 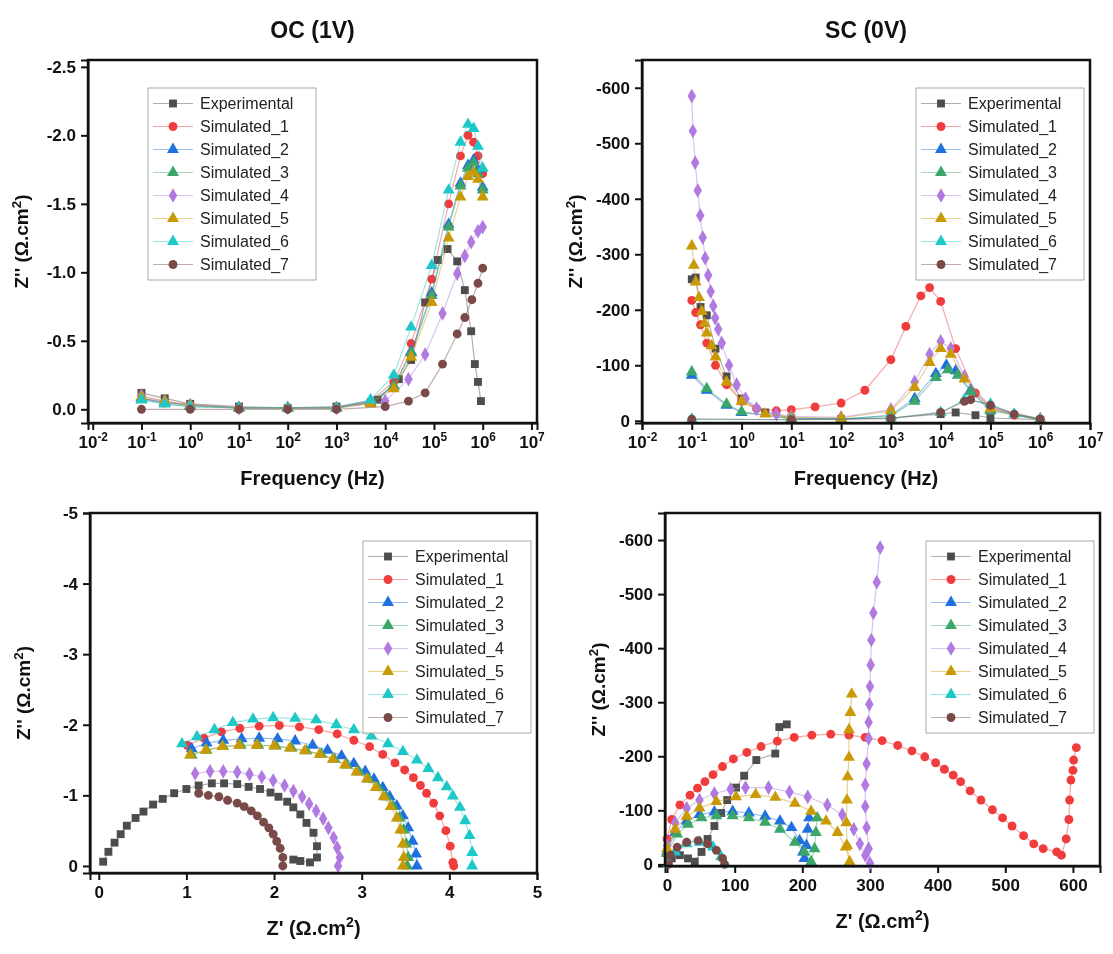 I want to click on x-tick-label: 300, so click(x=870, y=886).